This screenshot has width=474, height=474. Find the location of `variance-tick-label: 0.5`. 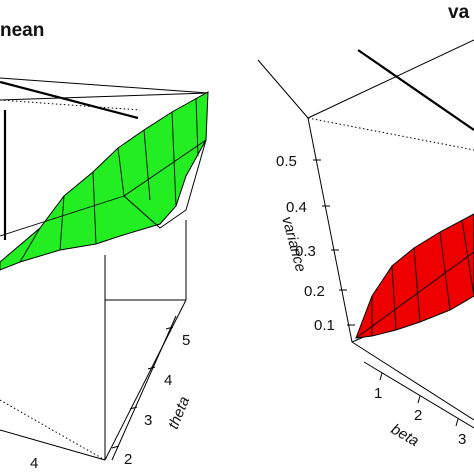

variance-tick-label: 0.5 is located at coordinates (286, 161).